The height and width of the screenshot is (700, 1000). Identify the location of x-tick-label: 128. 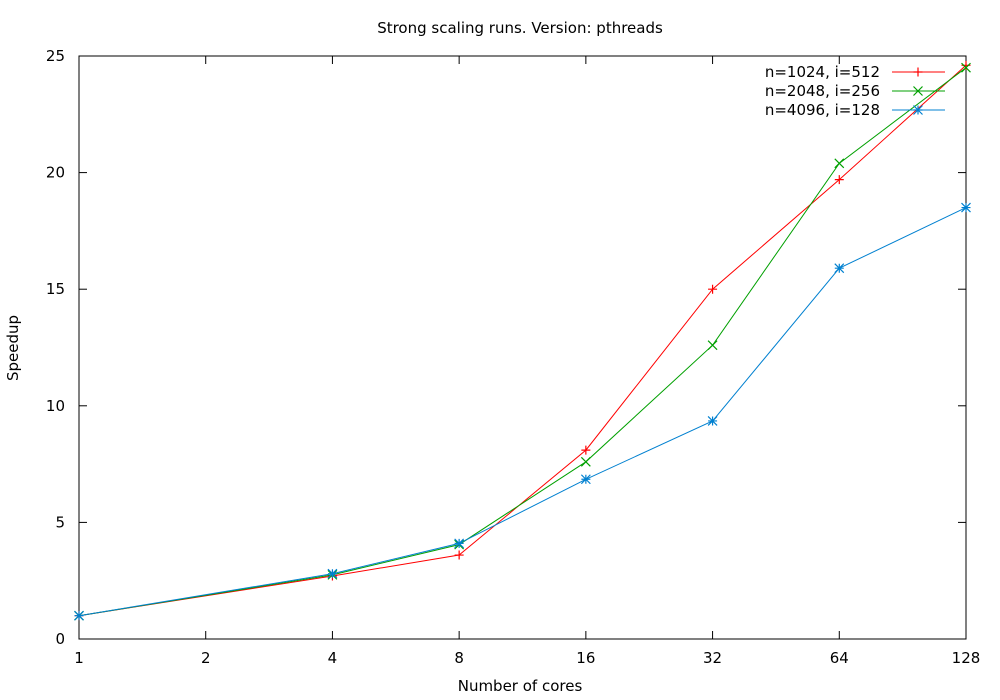
(966, 658).